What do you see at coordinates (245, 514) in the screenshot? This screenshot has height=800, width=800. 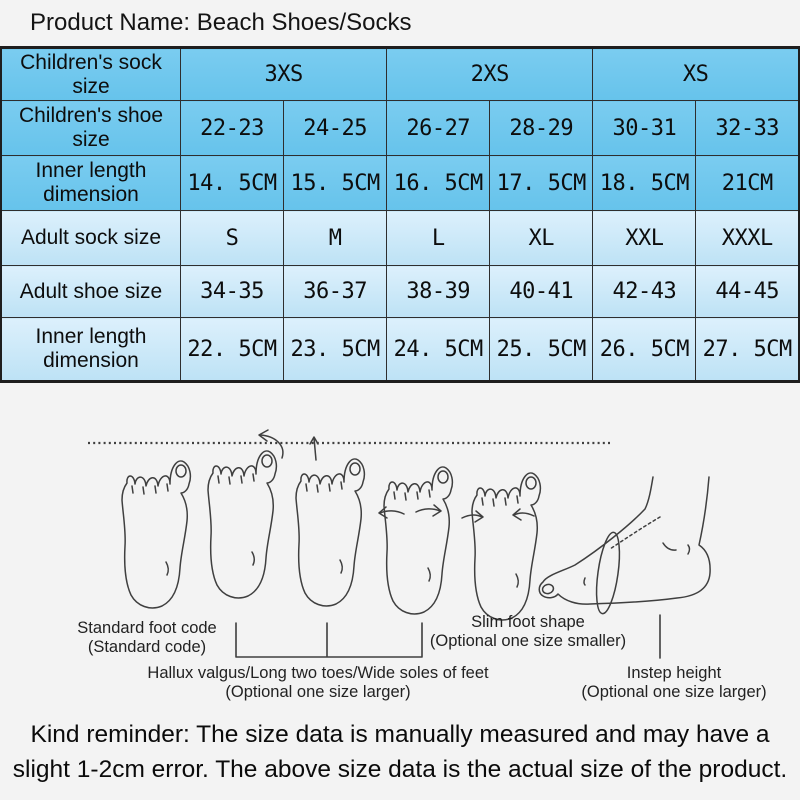 I see `hallux-valgus-foot` at bounding box center [245, 514].